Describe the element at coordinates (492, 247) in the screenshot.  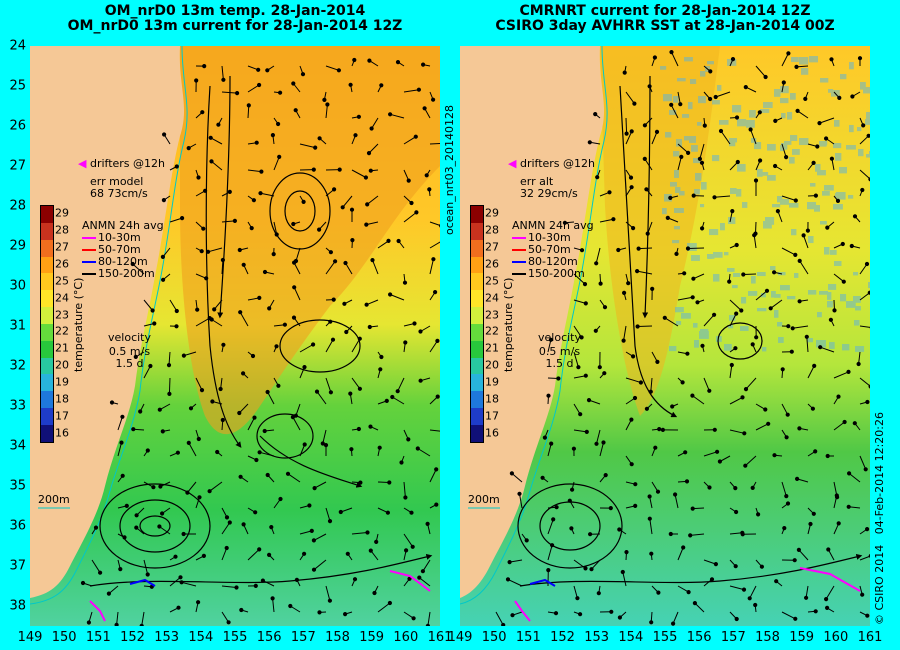
I see `colorbar-tick-label: 27` at that location.